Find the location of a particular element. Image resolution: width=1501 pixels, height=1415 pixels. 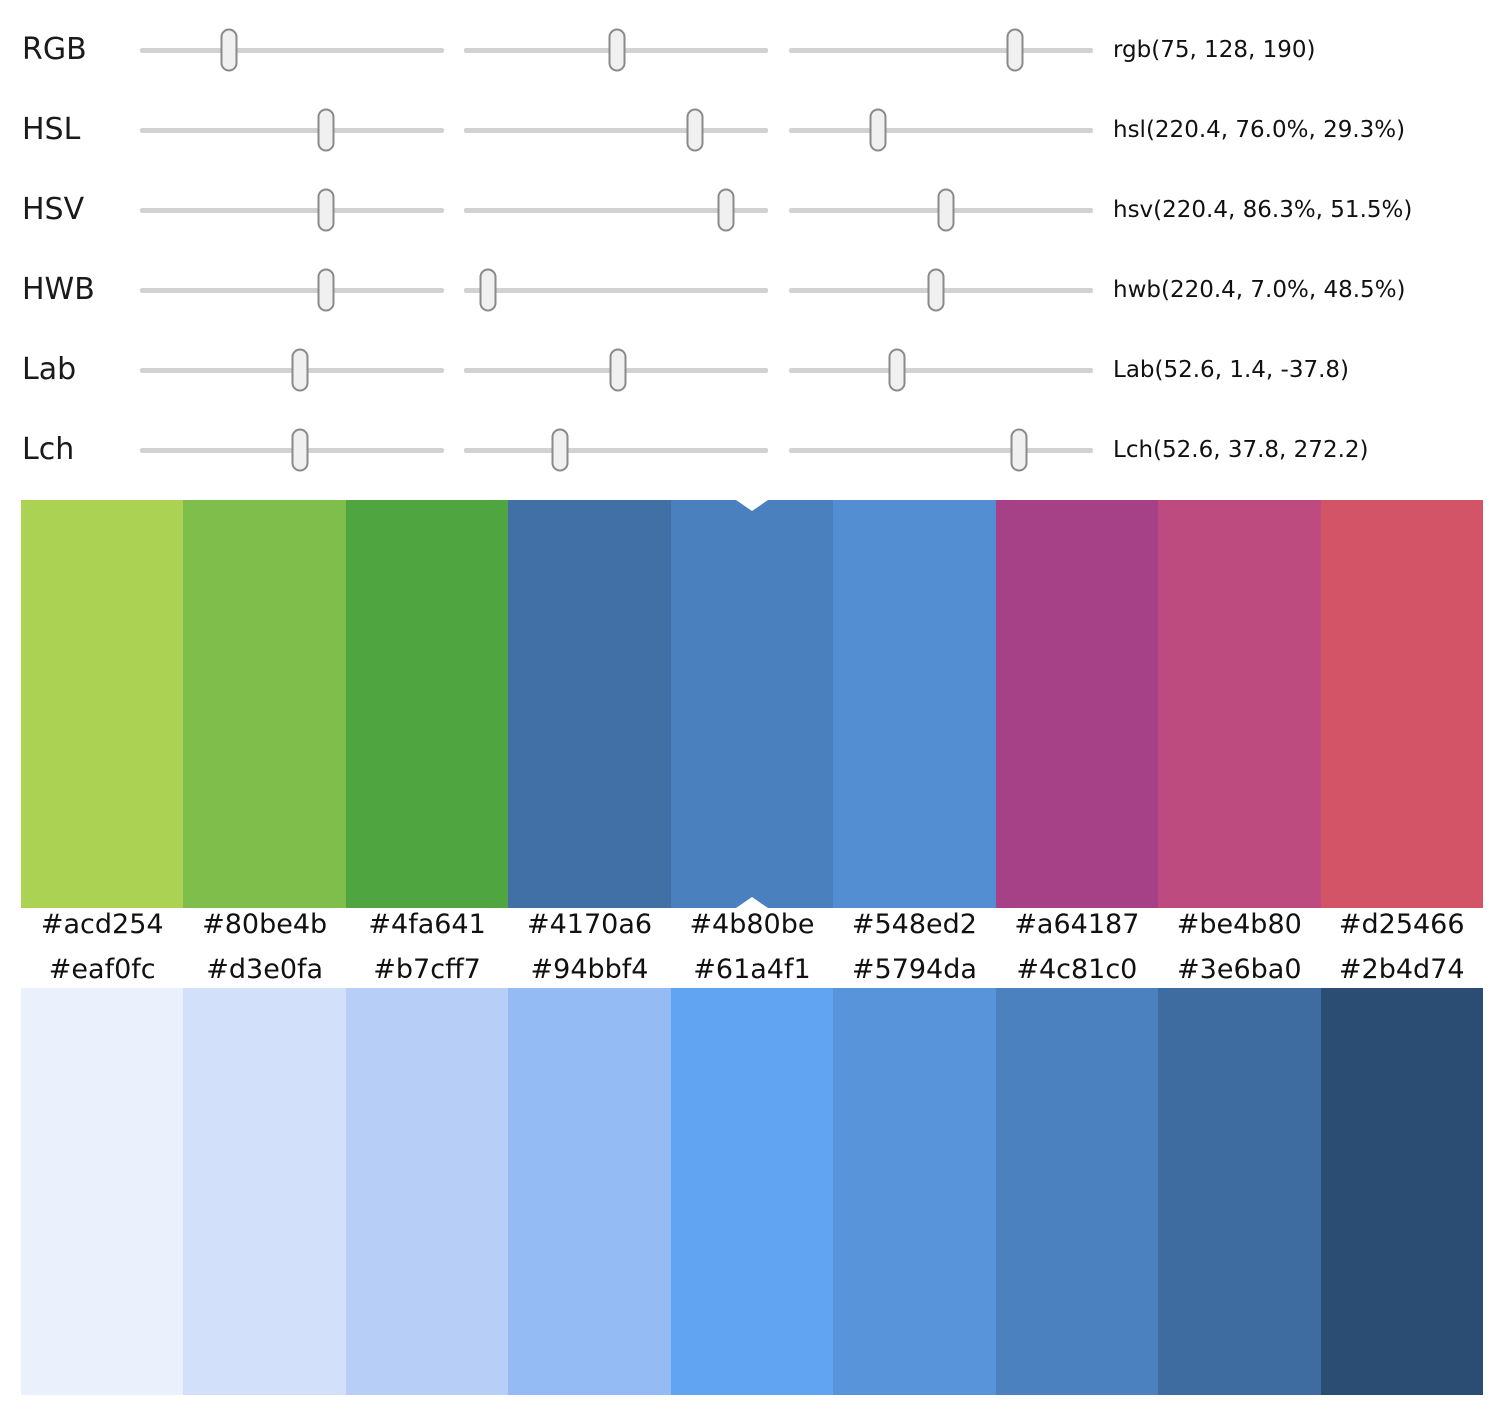

slider-row-lch: Lch Lch(52.6, 37.8, 272.2) is located at coordinates (750, 450).